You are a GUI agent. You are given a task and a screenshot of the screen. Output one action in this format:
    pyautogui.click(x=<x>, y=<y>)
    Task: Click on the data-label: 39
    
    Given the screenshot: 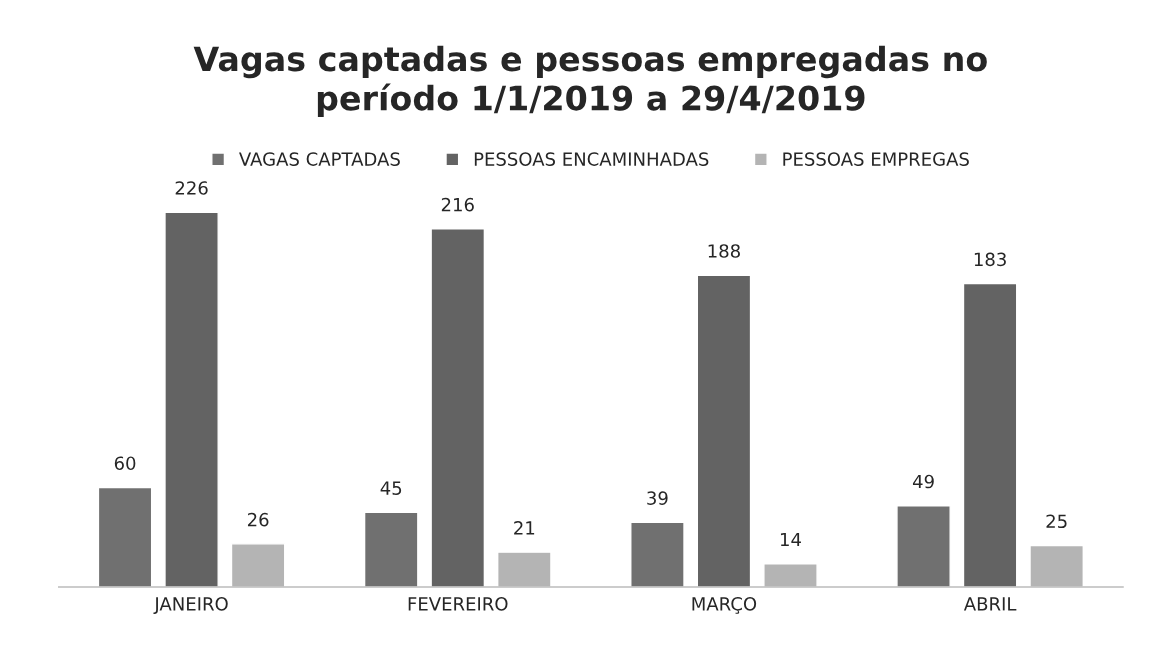 What is the action you would take?
    pyautogui.click(x=657, y=498)
    